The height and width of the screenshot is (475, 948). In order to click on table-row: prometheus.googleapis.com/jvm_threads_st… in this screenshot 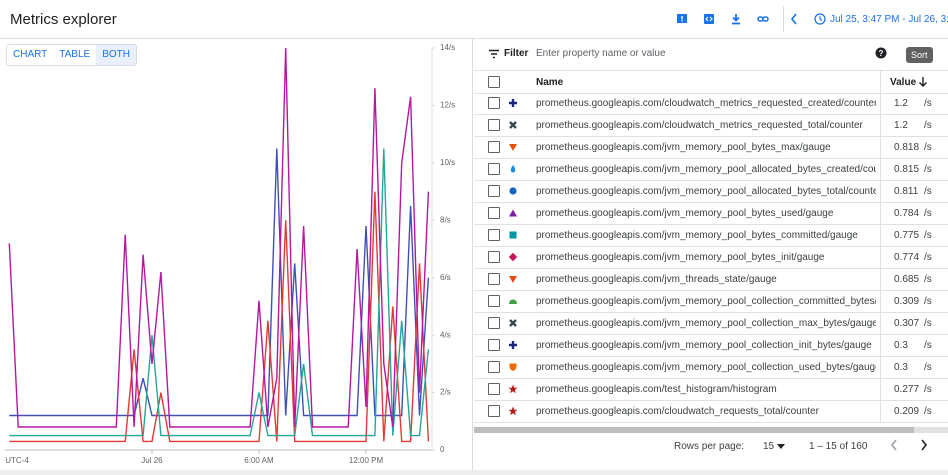, I will do `click(711, 279)`.